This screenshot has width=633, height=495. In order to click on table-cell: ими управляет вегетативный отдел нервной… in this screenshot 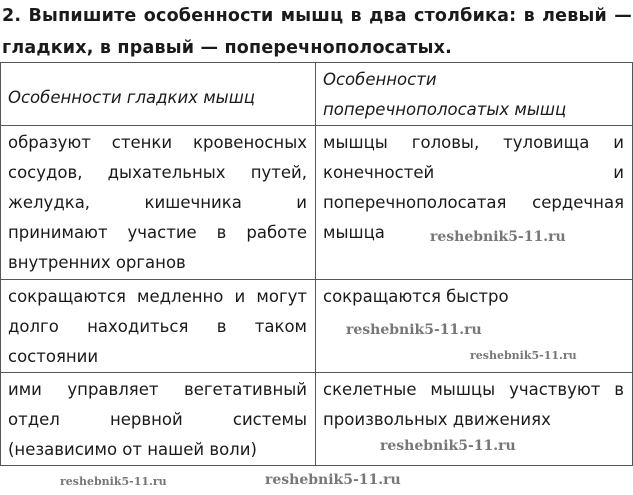, I will do `click(158, 419)`.